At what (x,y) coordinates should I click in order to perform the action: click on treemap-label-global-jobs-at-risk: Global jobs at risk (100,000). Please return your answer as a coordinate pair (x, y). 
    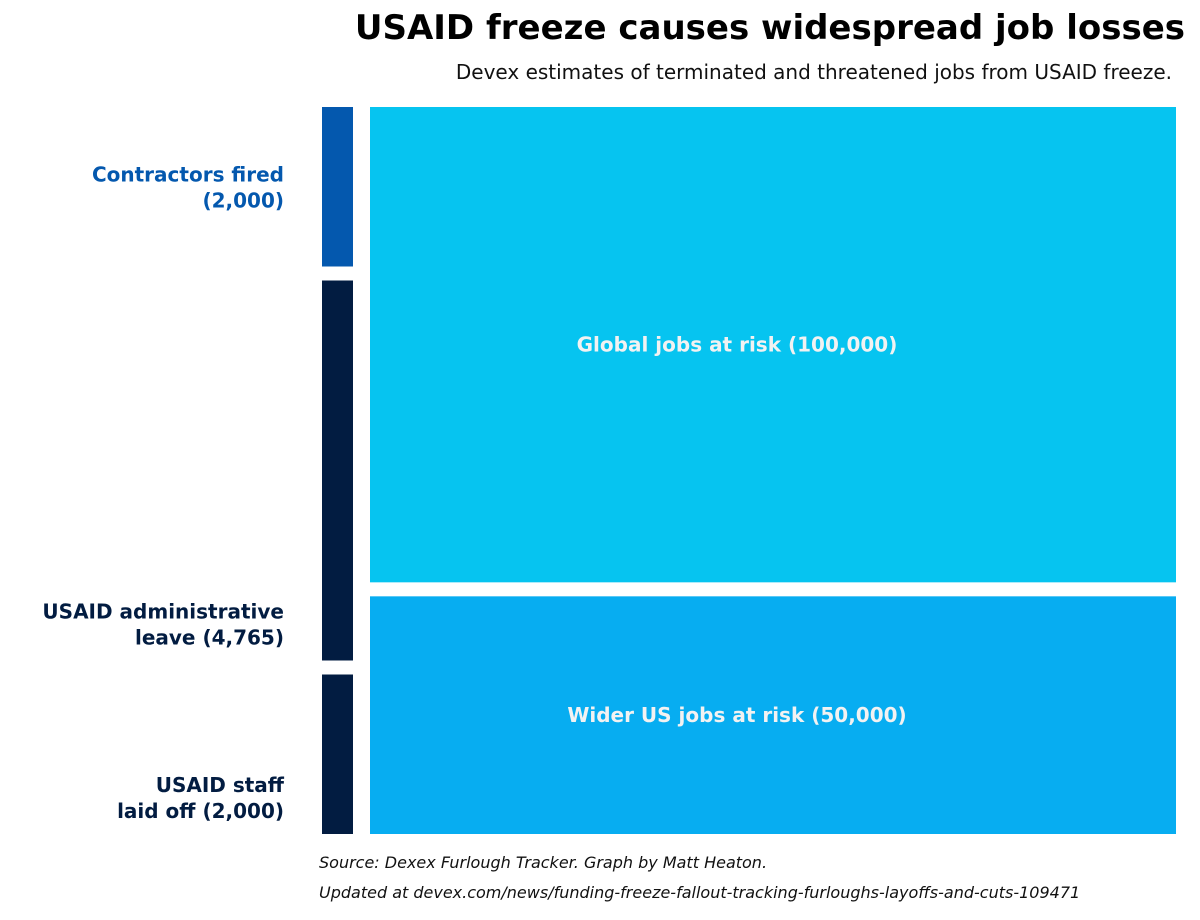
    Looking at the image, I should click on (737, 345).